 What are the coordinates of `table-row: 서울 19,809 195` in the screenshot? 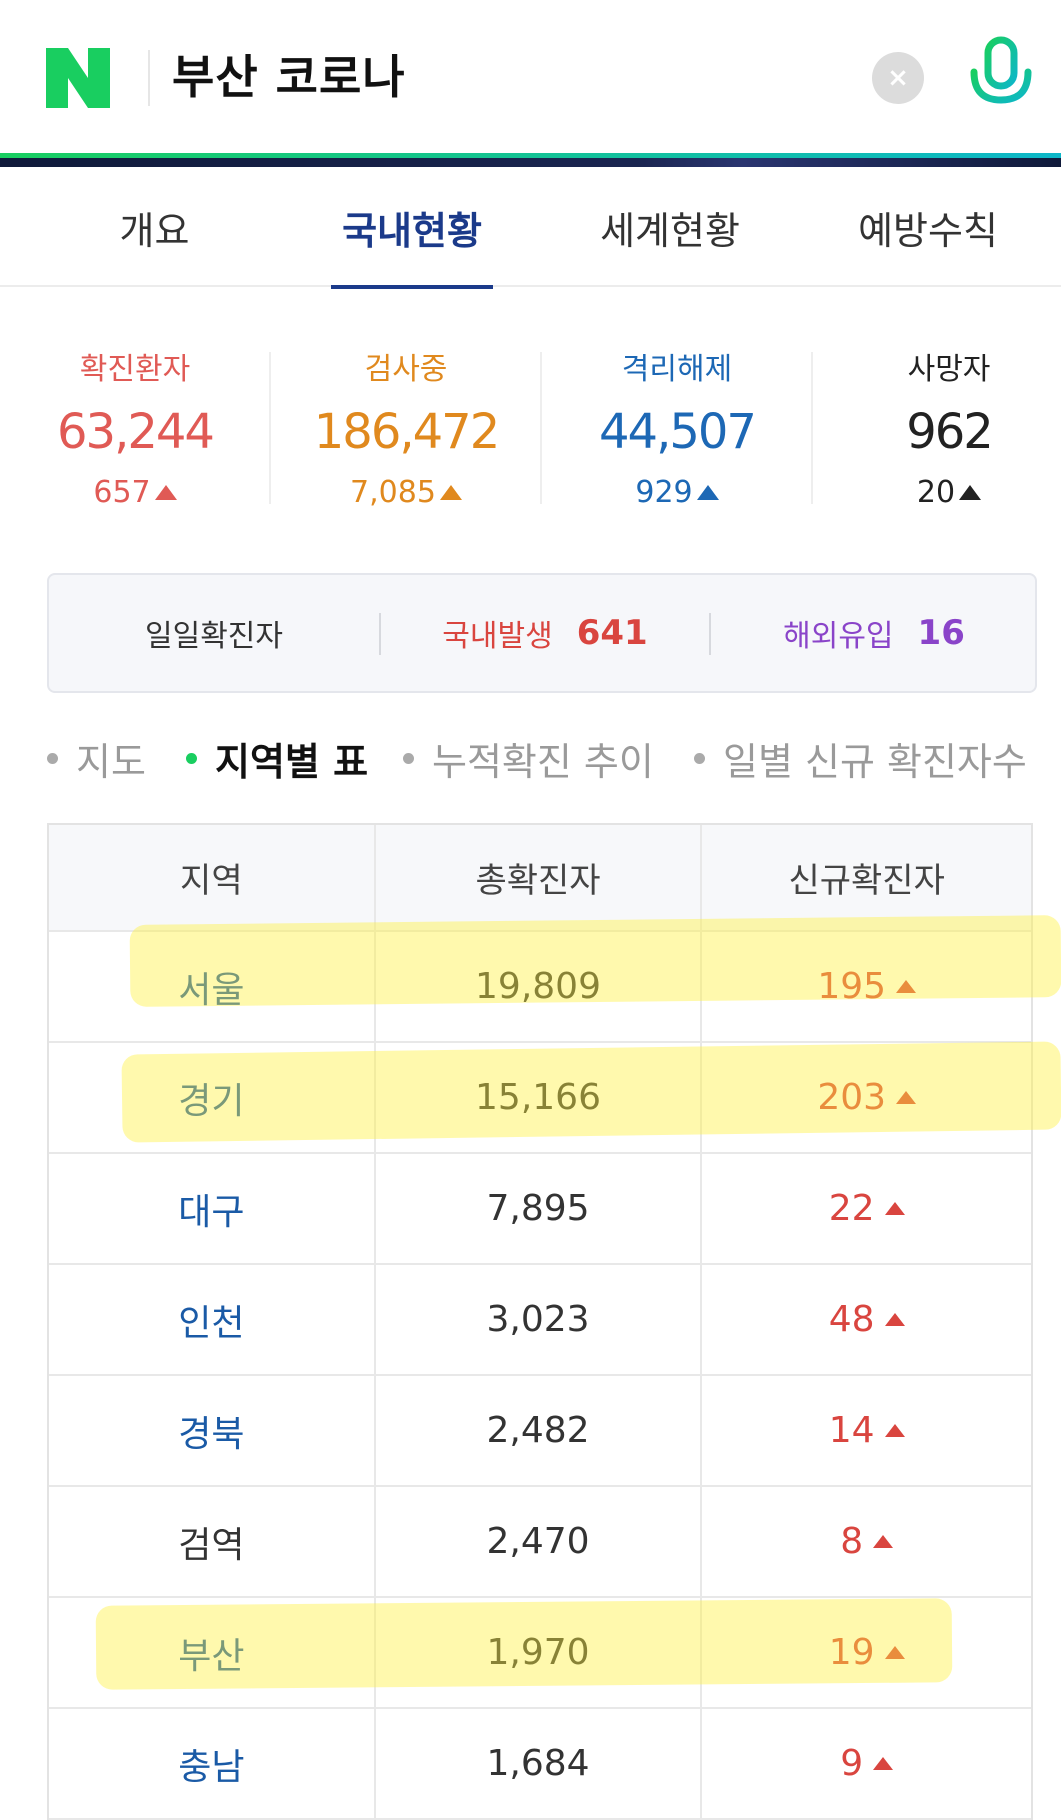 It's located at (540, 987).